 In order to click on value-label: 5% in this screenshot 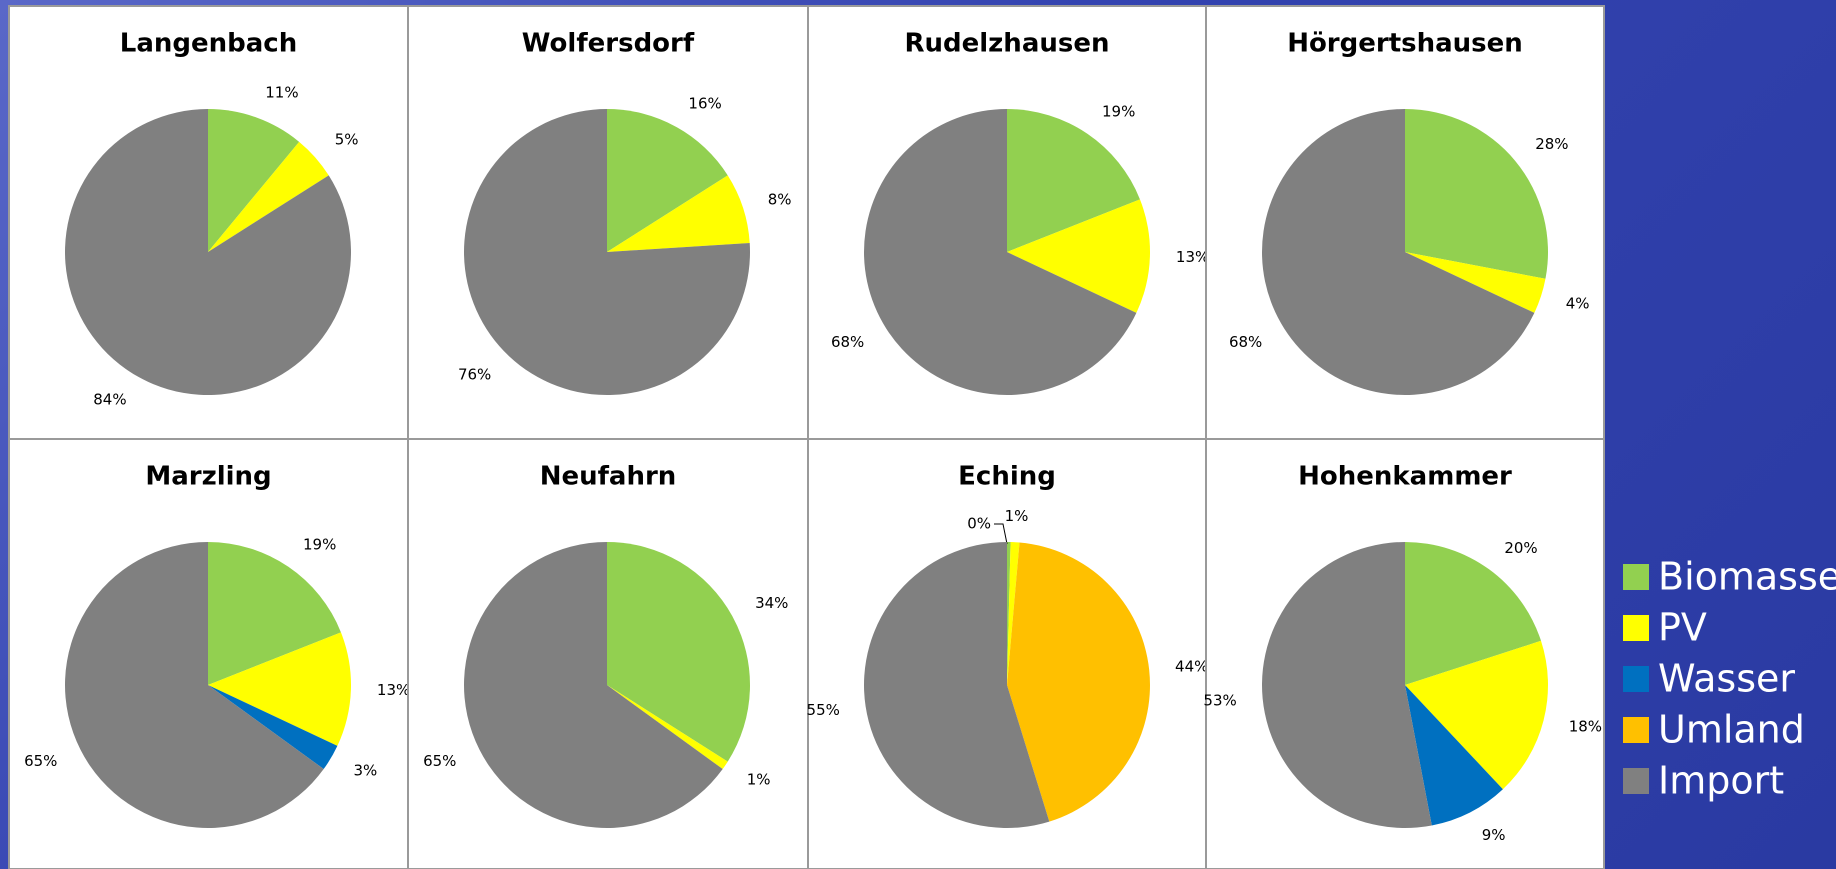, I will do `click(347, 140)`.